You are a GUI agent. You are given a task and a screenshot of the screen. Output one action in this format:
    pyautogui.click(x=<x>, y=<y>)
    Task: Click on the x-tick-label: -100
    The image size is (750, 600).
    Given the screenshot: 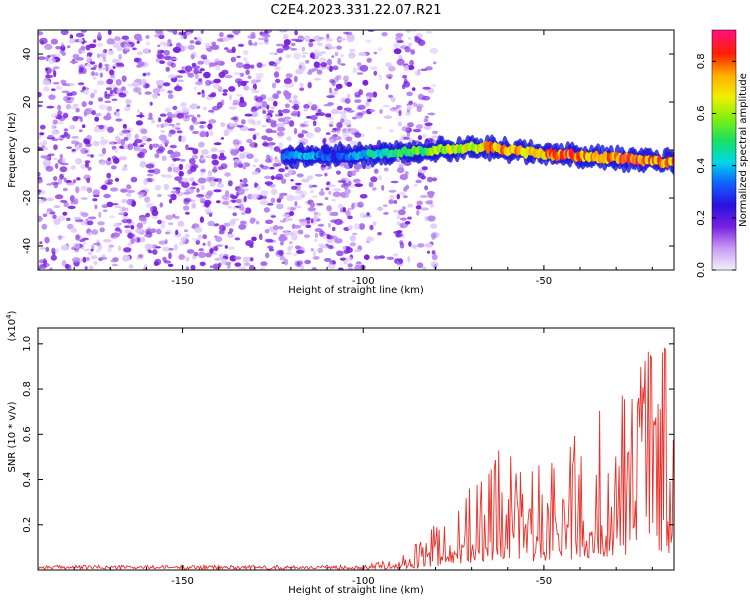 What is the action you would take?
    pyautogui.click(x=363, y=581)
    